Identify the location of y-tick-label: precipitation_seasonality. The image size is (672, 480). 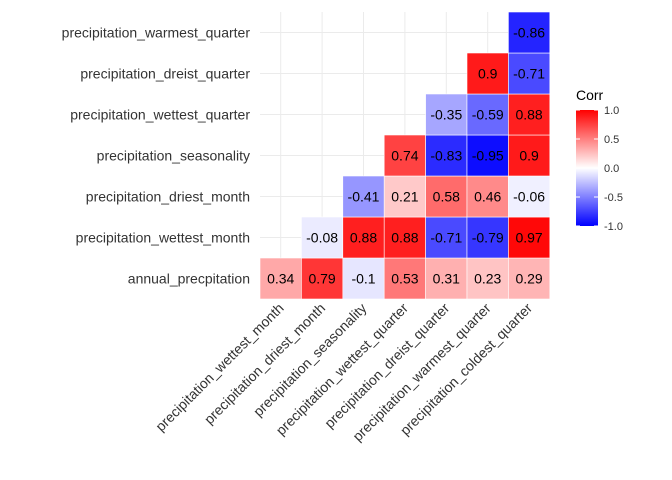
(173, 156).